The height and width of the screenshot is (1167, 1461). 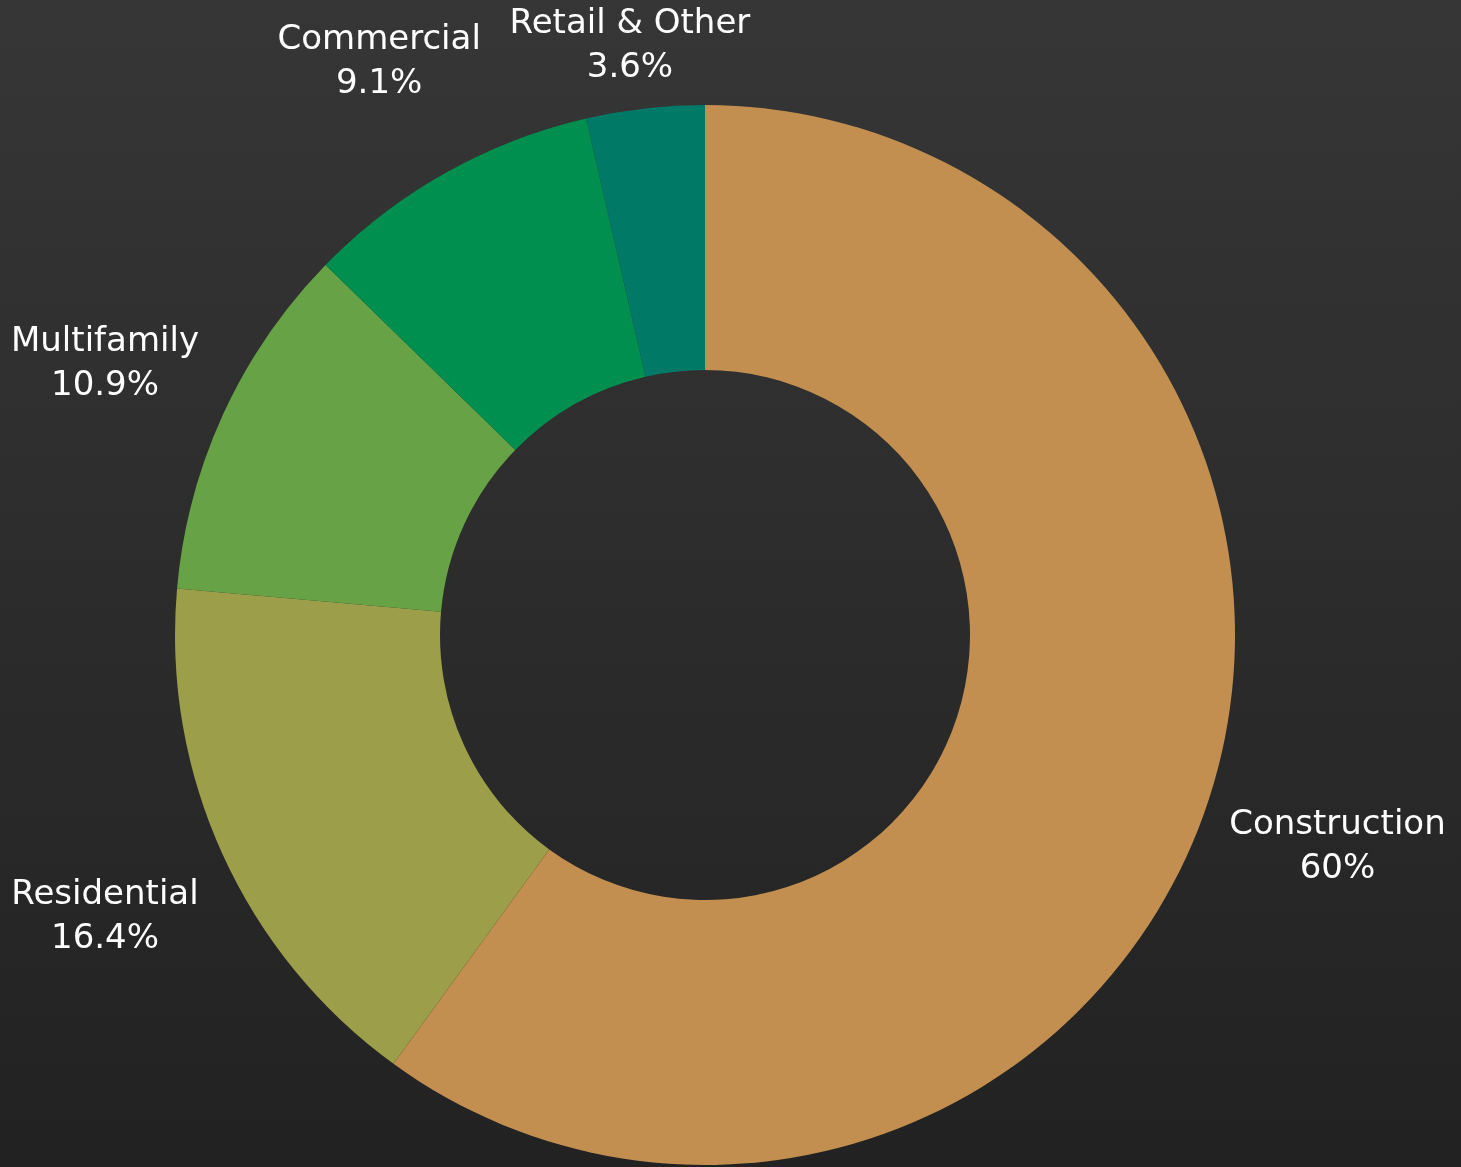 What do you see at coordinates (379, 80) in the screenshot?
I see `data-label: 9.1%` at bounding box center [379, 80].